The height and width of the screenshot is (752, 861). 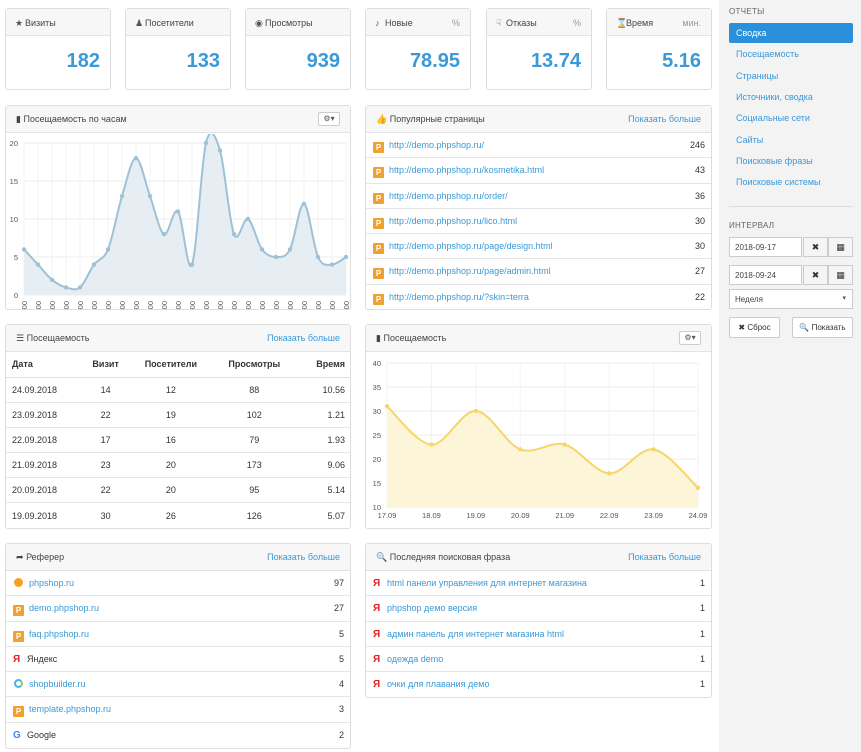 What do you see at coordinates (765, 275) in the screenshot?
I see `date-to-input: 2018-09-24` at bounding box center [765, 275].